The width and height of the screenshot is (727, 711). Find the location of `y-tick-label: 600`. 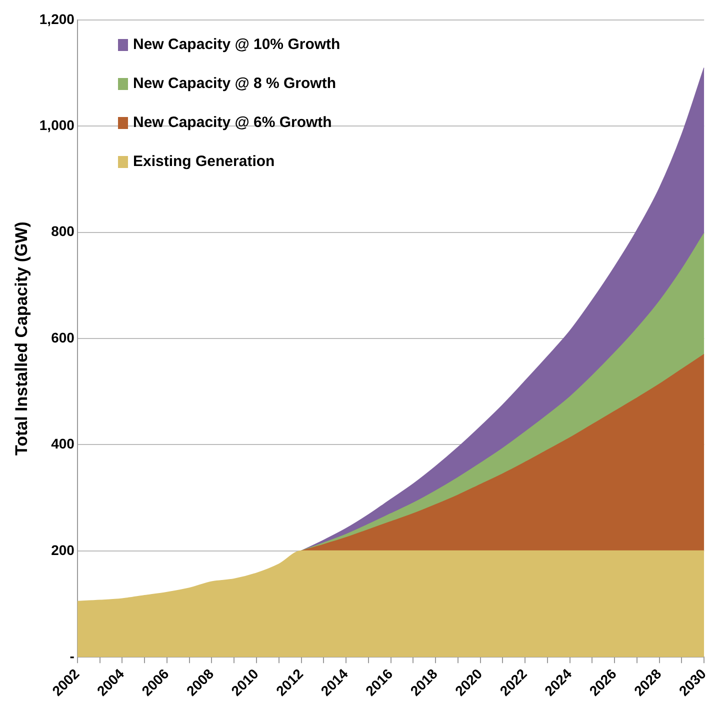

y-tick-label: 600 is located at coordinates (63, 337).